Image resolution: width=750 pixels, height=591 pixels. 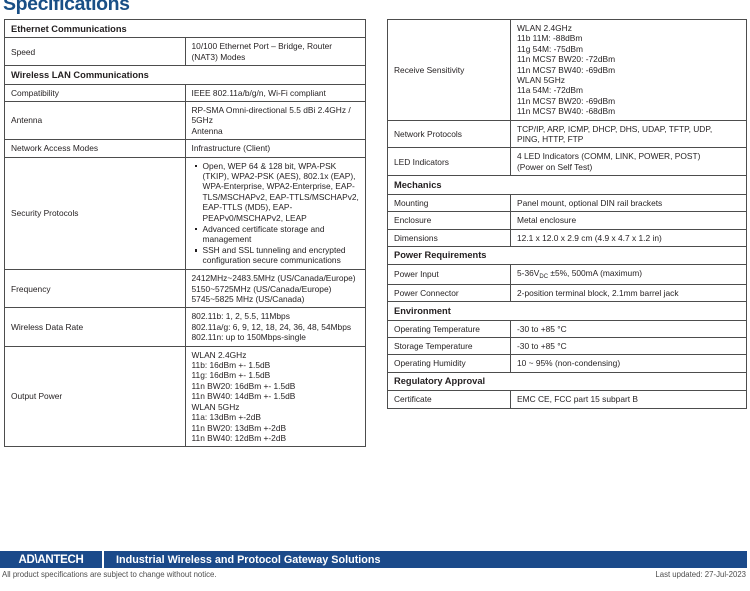 I want to click on section-header-label: Wireless LAN Communications, so click(x=185, y=75).